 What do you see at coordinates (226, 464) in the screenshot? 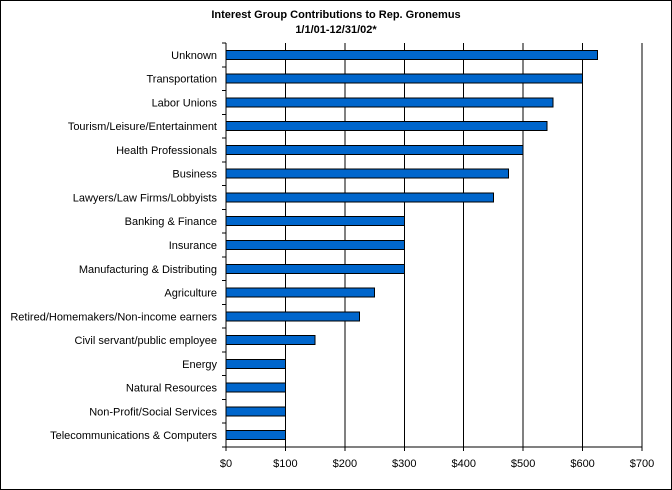
I see `x-tick-label: $0` at bounding box center [226, 464].